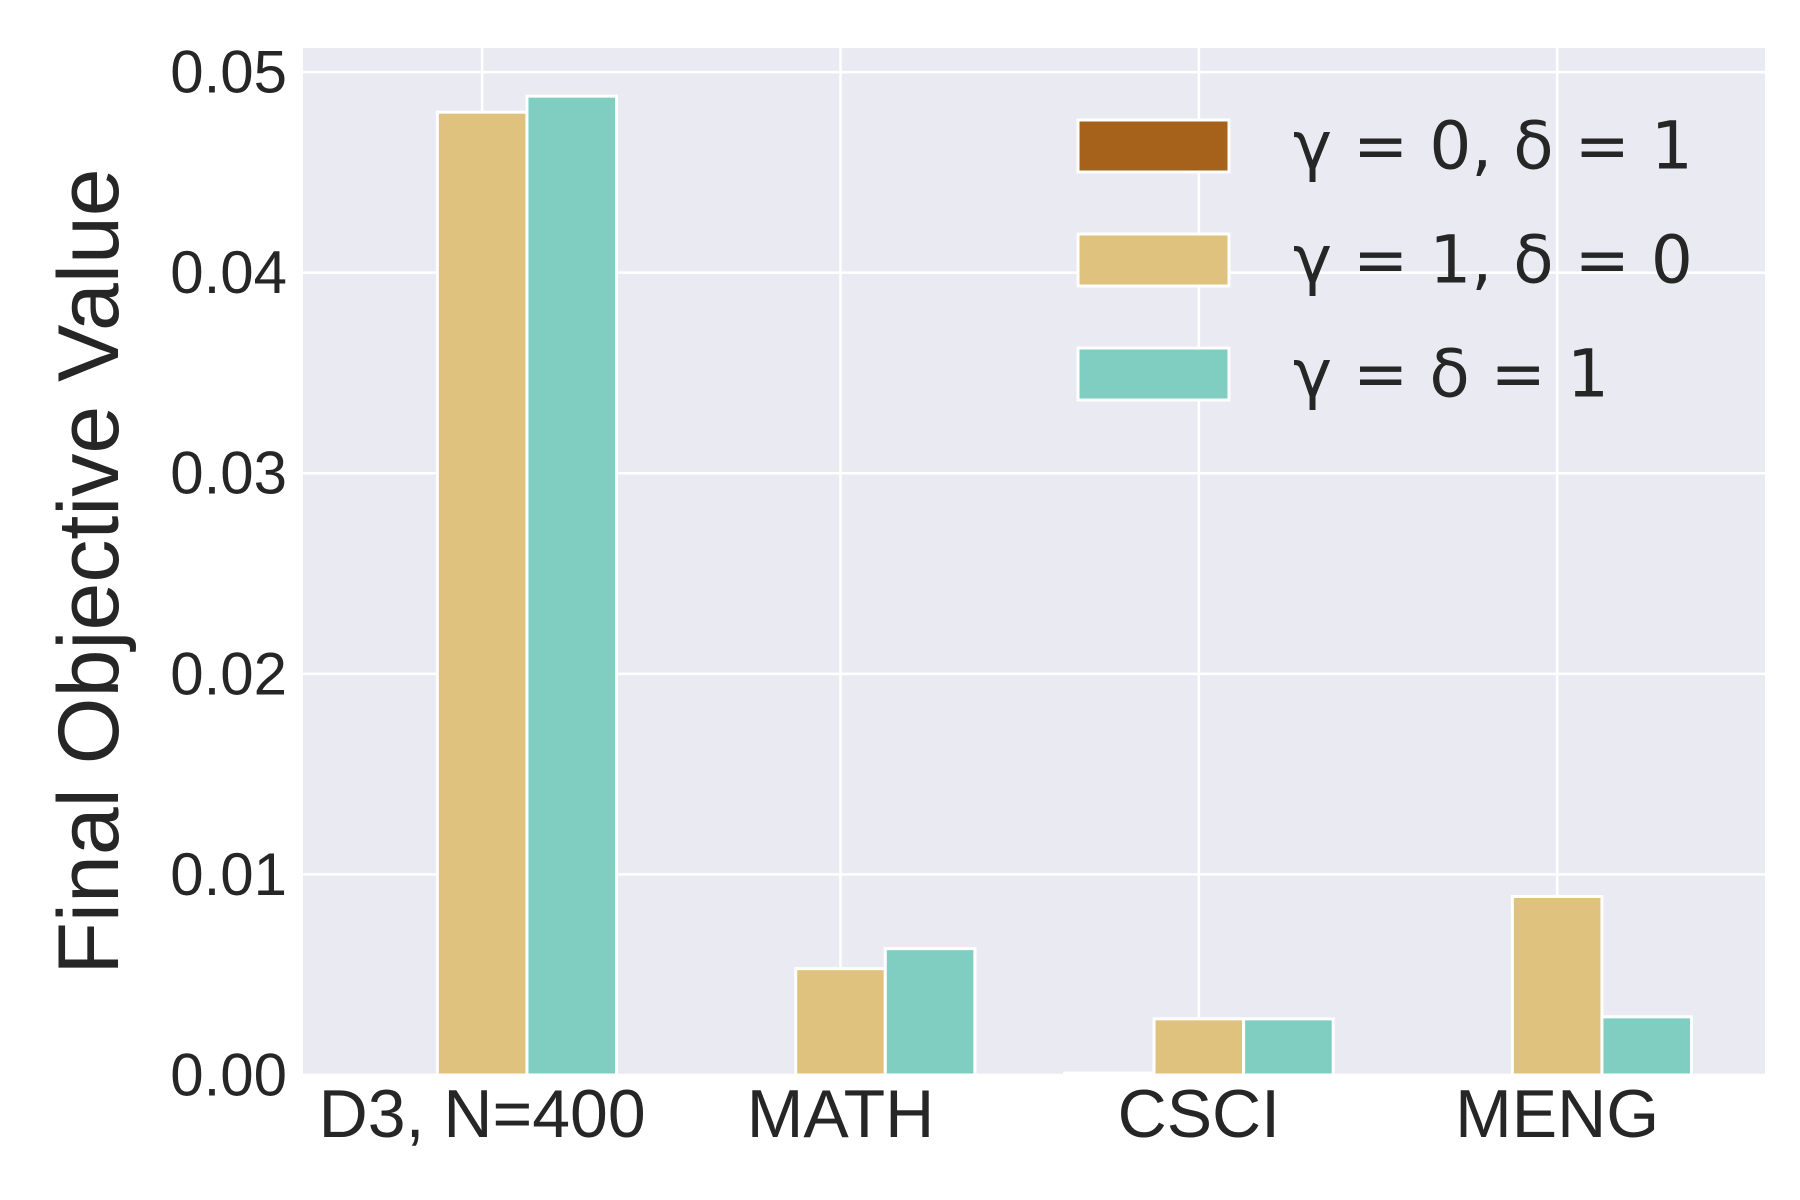  I want to click on y-tick-label: 0.02, so click(228, 673).